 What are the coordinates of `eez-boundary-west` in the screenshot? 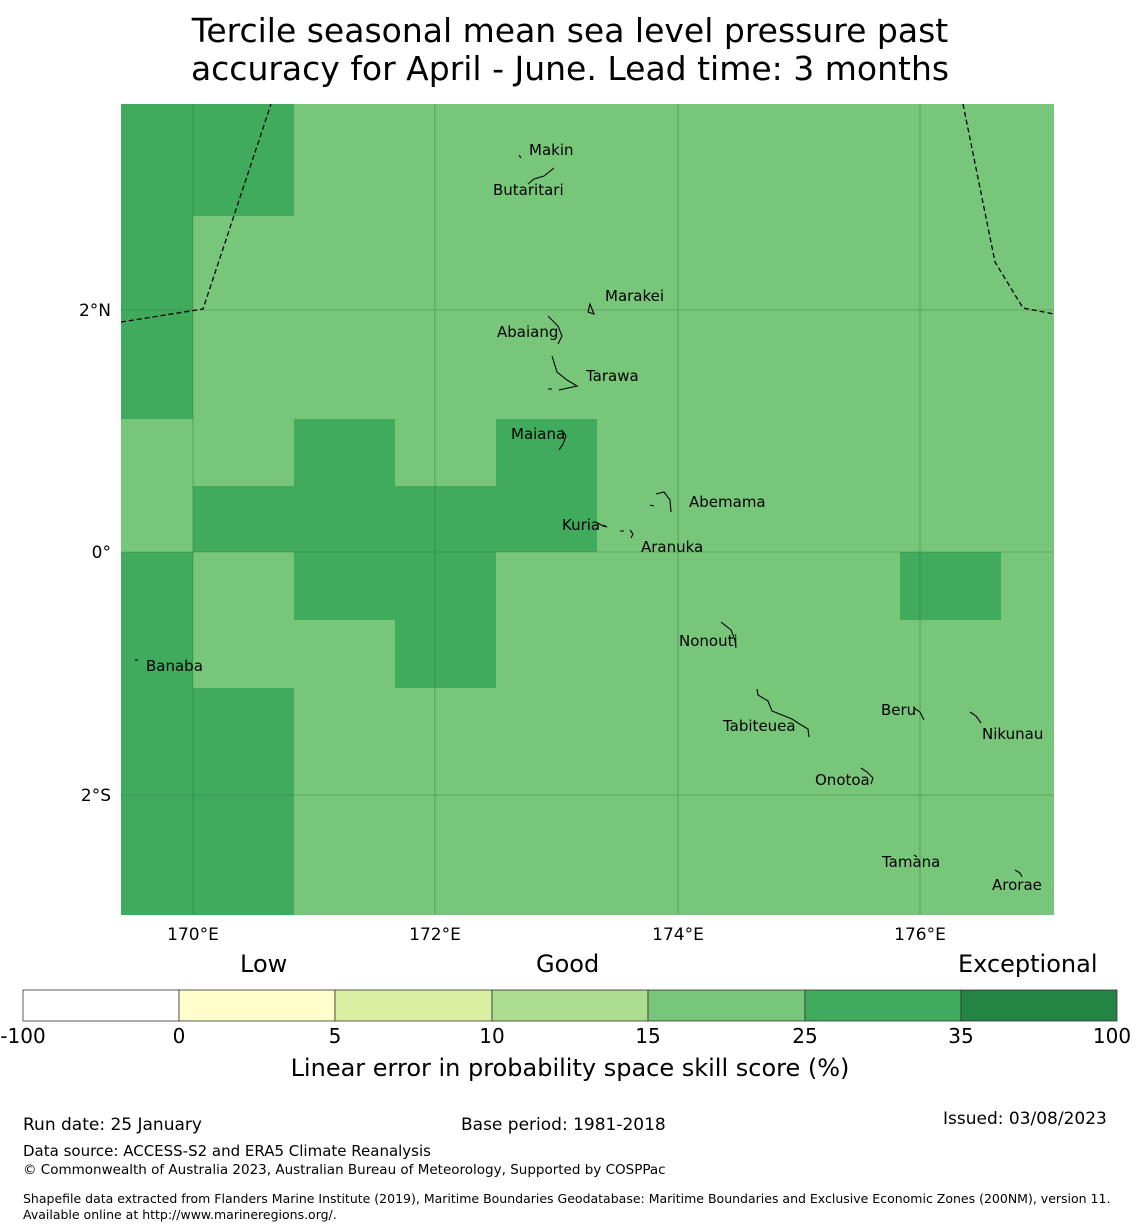 It's located at (196, 213).